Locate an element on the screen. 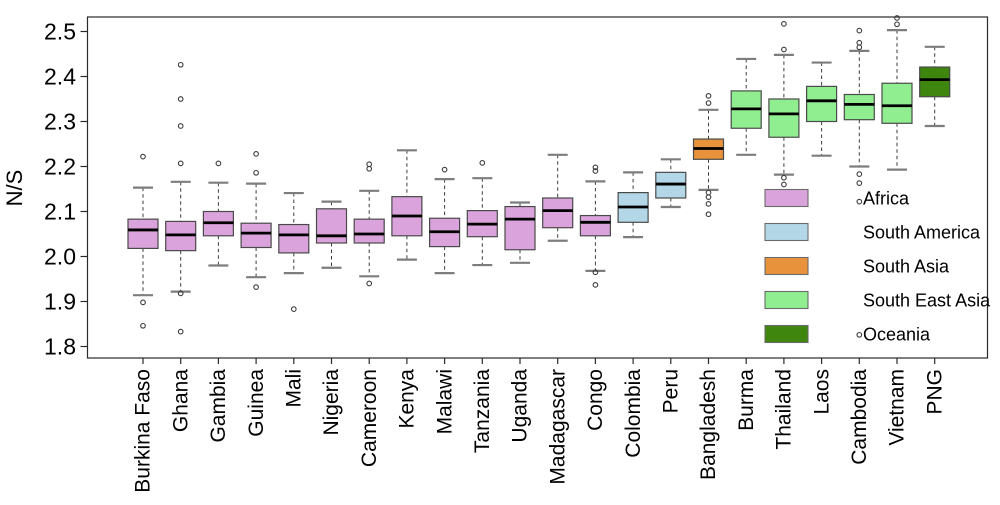  box-burkina-faso is located at coordinates (143, 233).